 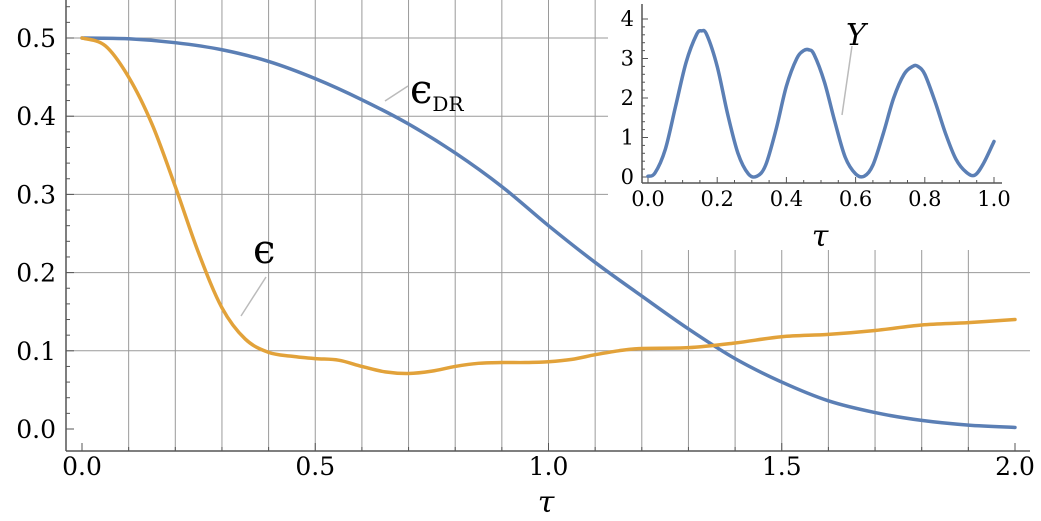 I want to click on epsilon-dr-callout-line, so click(x=396, y=93).